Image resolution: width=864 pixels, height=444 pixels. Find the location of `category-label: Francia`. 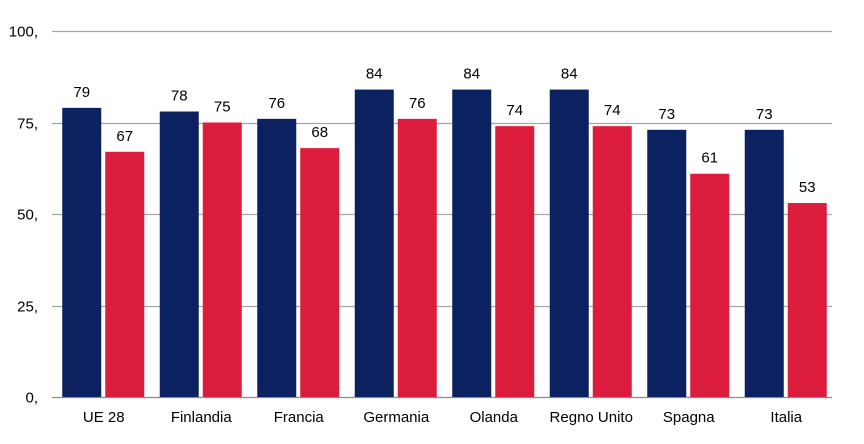

category-label: Francia is located at coordinates (299, 417).